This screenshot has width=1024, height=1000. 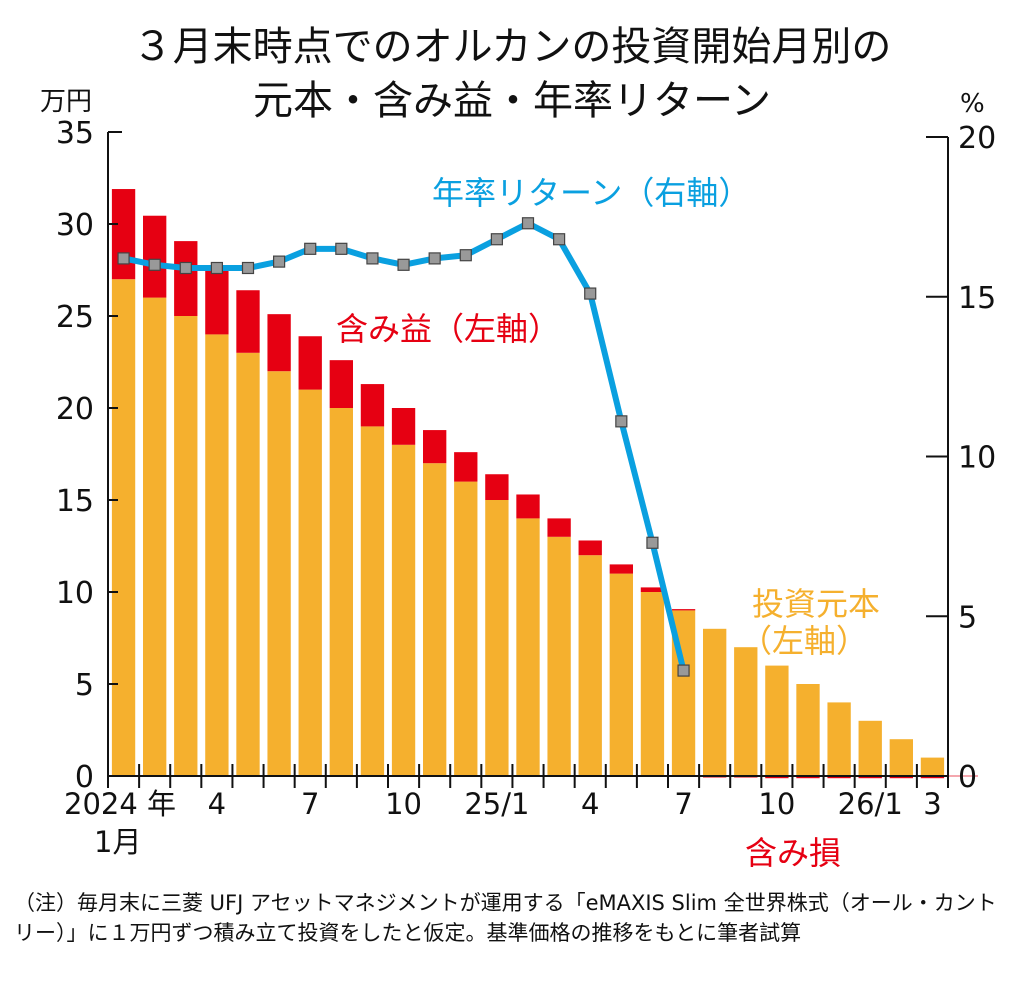 What do you see at coordinates (816, 604) in the screenshot?
I see `annotation-principal-label-line1: 投資元本` at bounding box center [816, 604].